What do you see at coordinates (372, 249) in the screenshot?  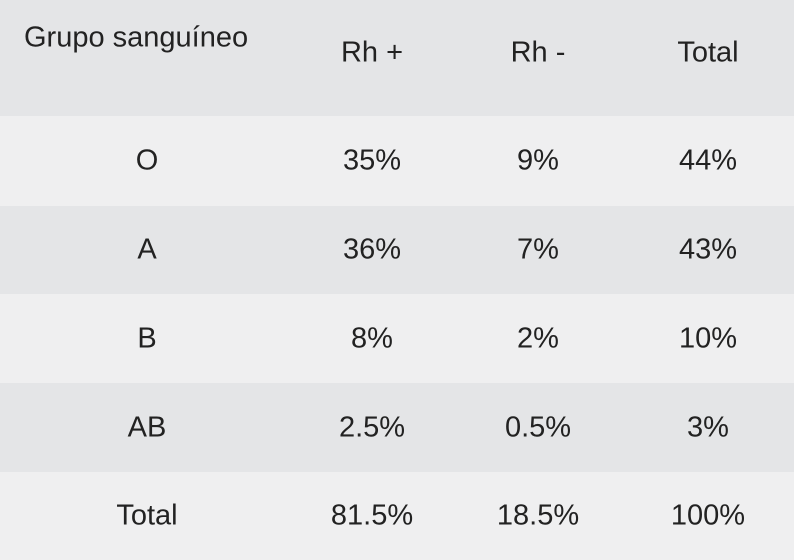 I see `table-cell: 36%` at bounding box center [372, 249].